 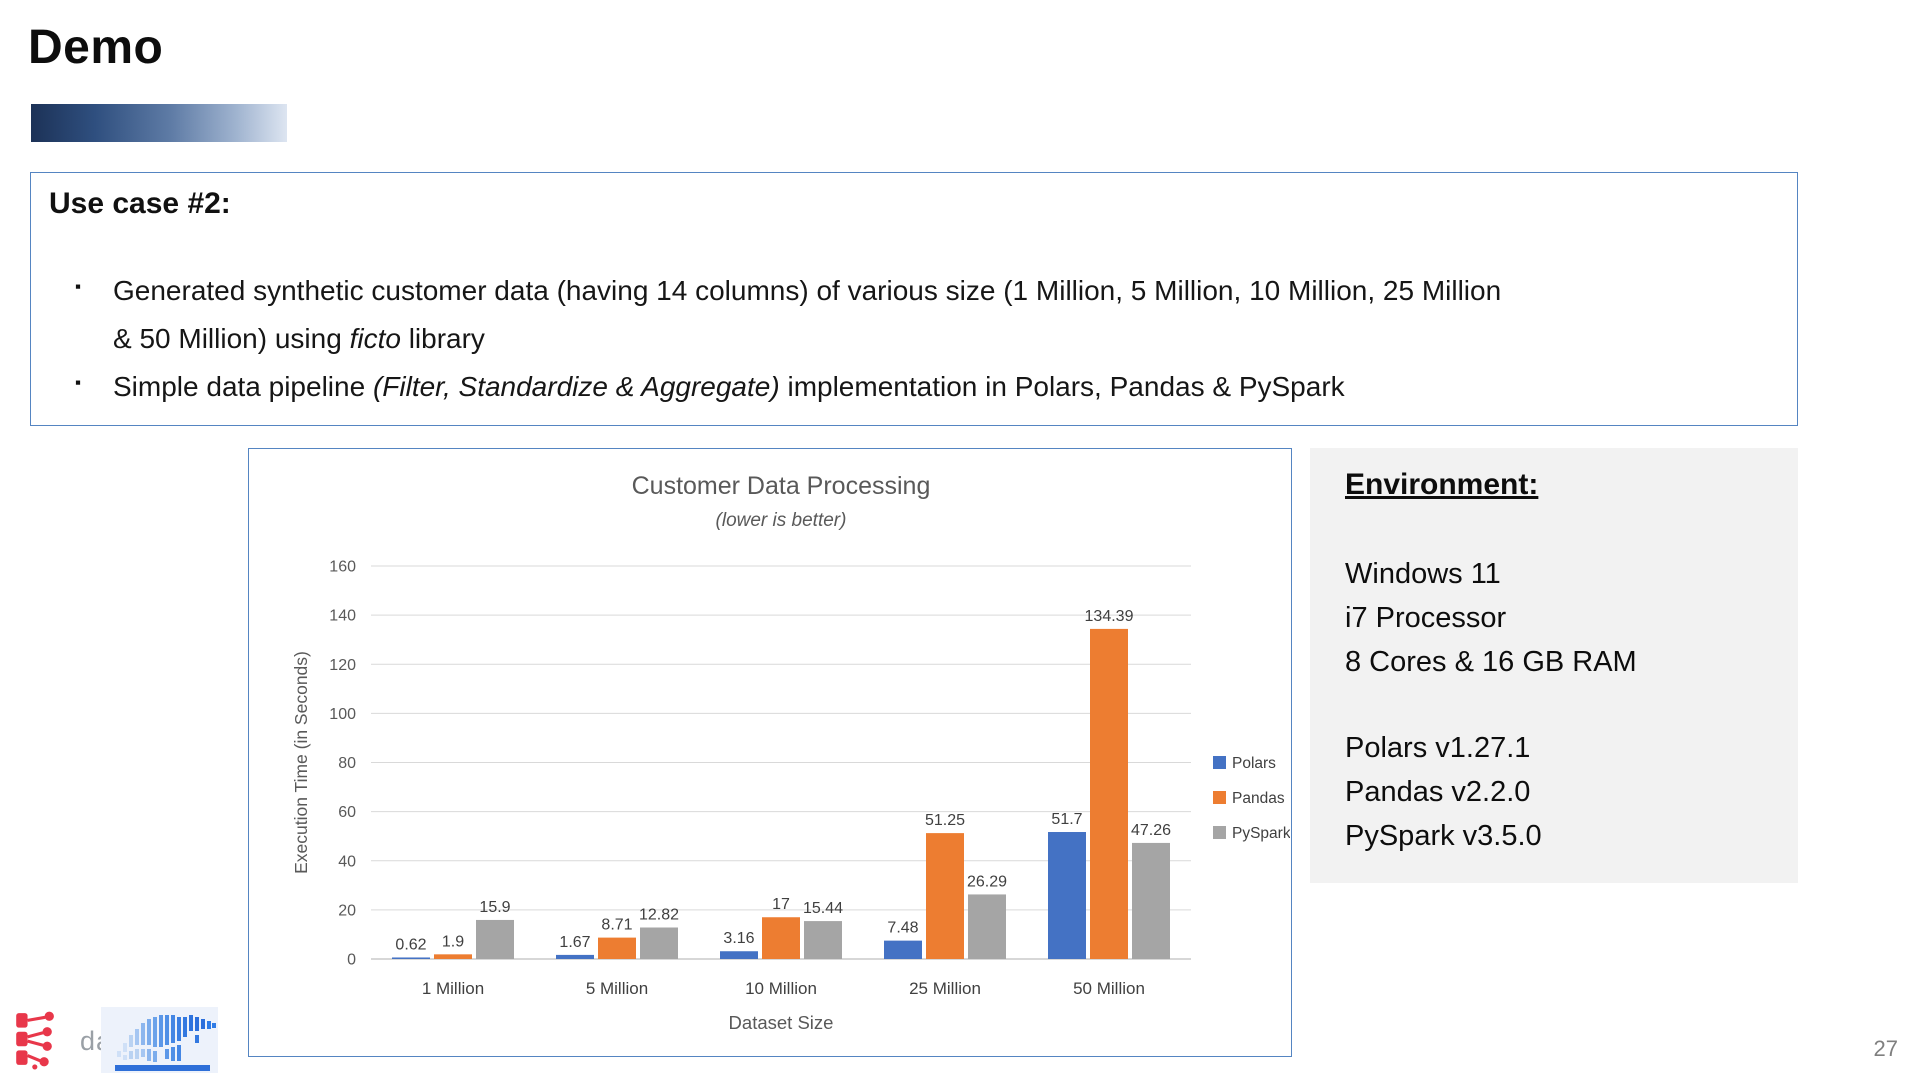 I want to click on bar-value-label: 15.9, so click(x=494, y=907).